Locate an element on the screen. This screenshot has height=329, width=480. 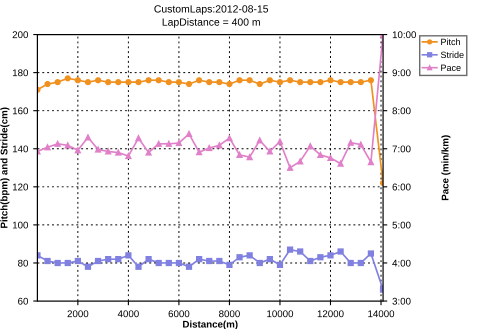
x-tick-label: 10000 is located at coordinates (280, 314).